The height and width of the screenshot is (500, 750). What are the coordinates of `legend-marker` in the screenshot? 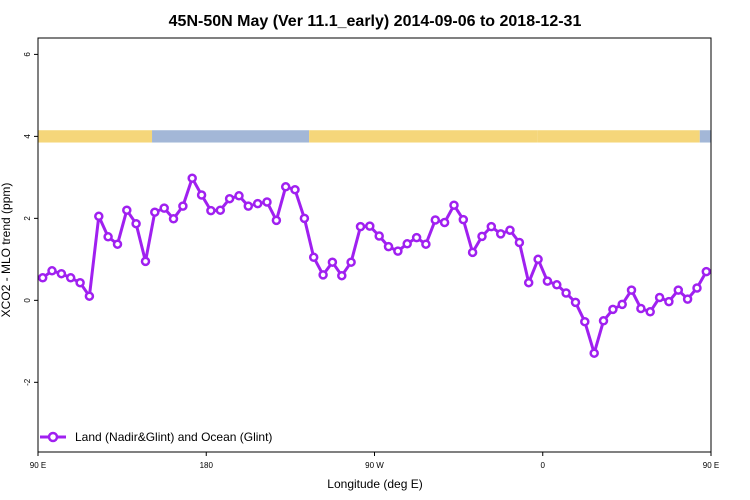 It's located at (53, 437).